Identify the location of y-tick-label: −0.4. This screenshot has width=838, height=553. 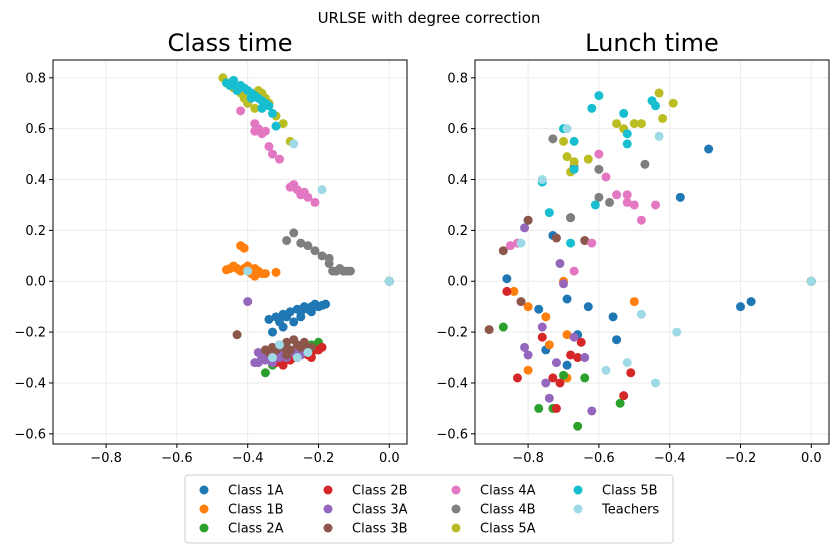
(30, 383).